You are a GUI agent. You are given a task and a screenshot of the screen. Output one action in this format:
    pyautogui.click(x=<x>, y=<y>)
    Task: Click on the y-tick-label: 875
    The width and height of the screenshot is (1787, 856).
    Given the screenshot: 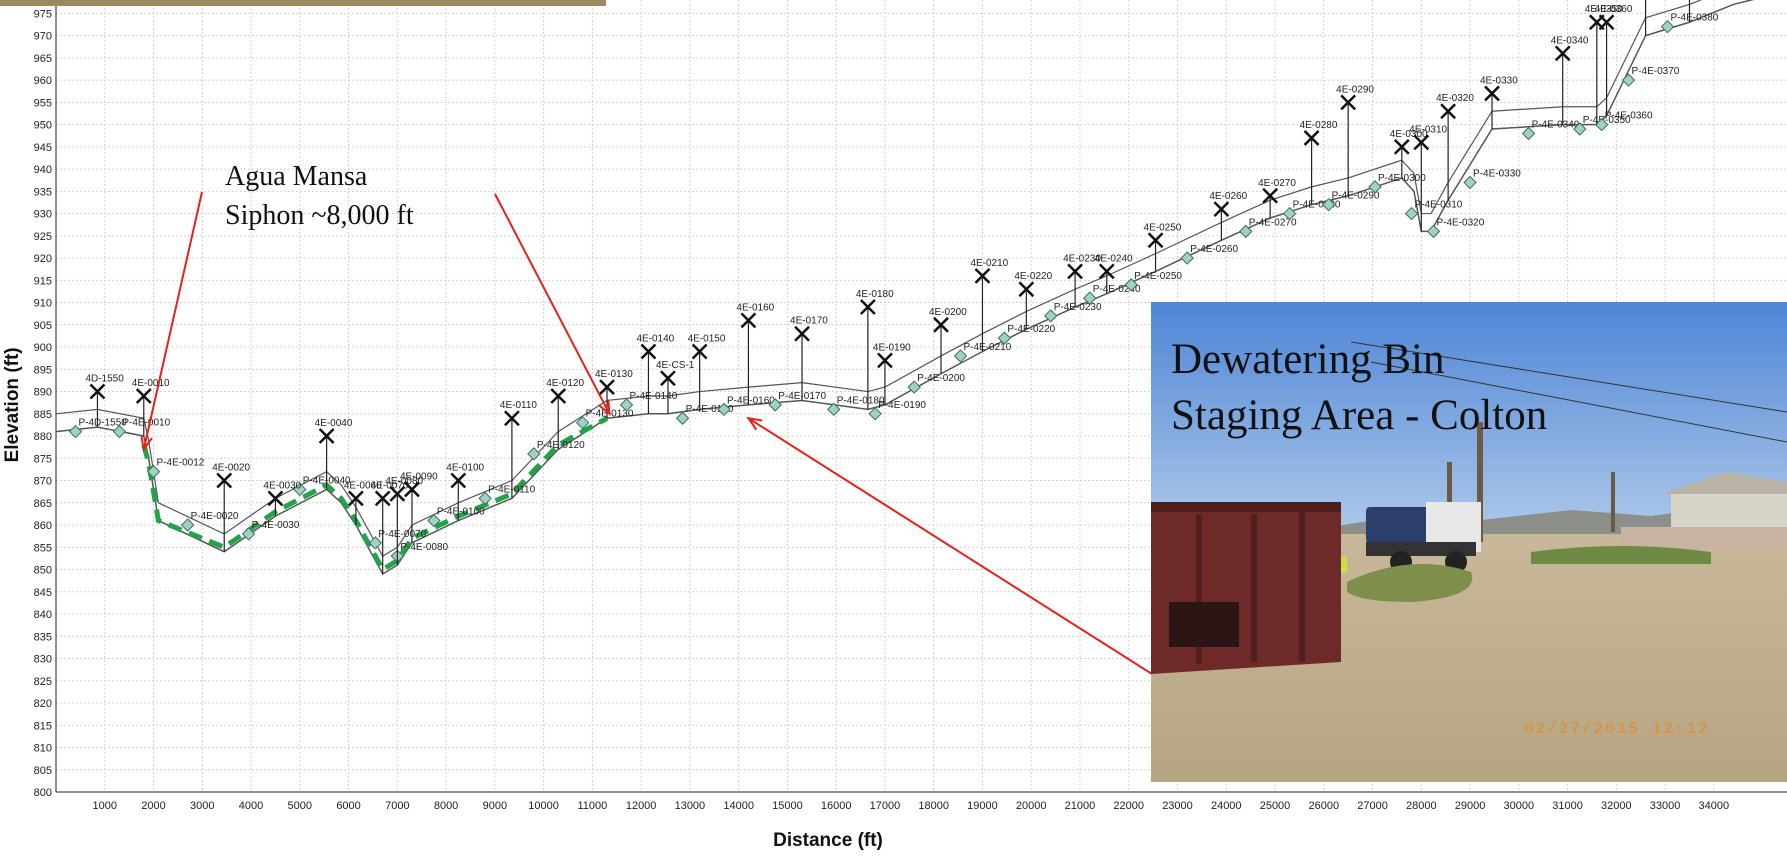 What is the action you would take?
    pyautogui.click(x=43, y=459)
    